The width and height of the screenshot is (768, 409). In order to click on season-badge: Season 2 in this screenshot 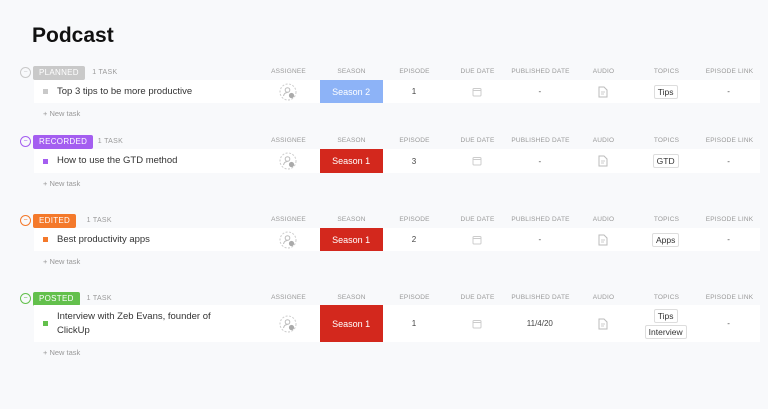, I will do `click(351, 91)`.